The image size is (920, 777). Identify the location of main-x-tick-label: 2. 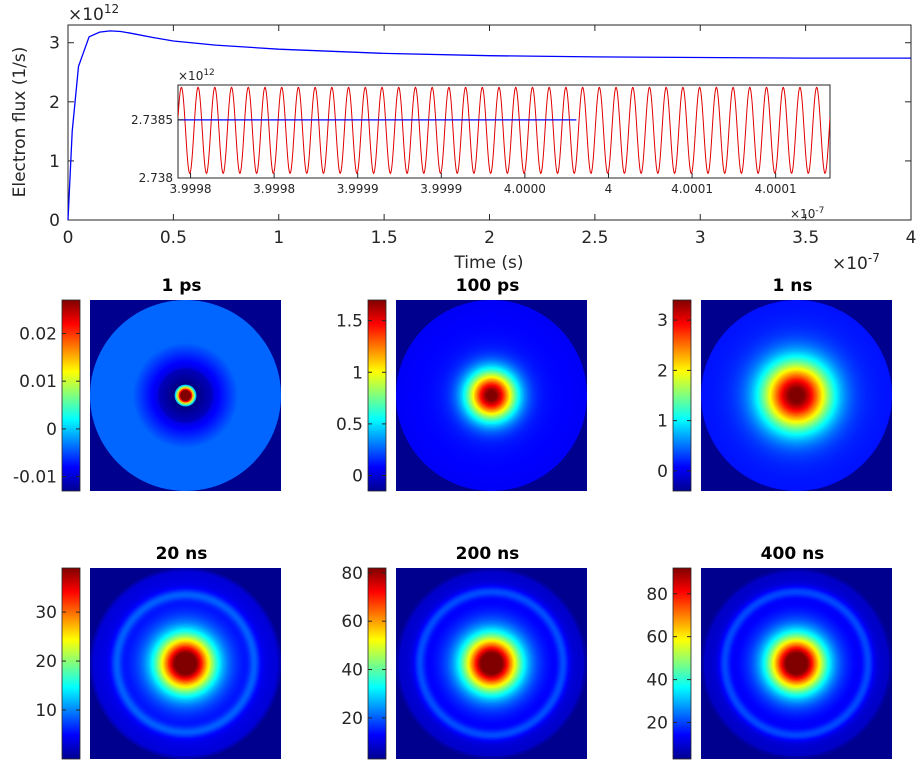
(489, 238).